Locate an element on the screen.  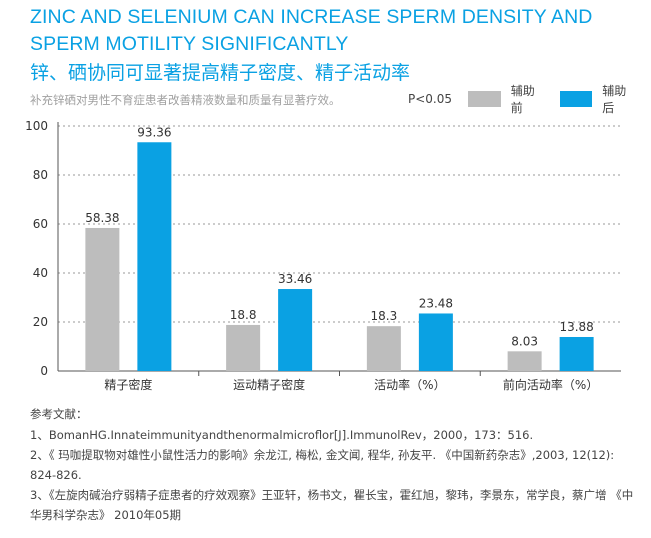
chart-legend: P<0.05 辅助前 辅助后 is located at coordinates (529, 99).